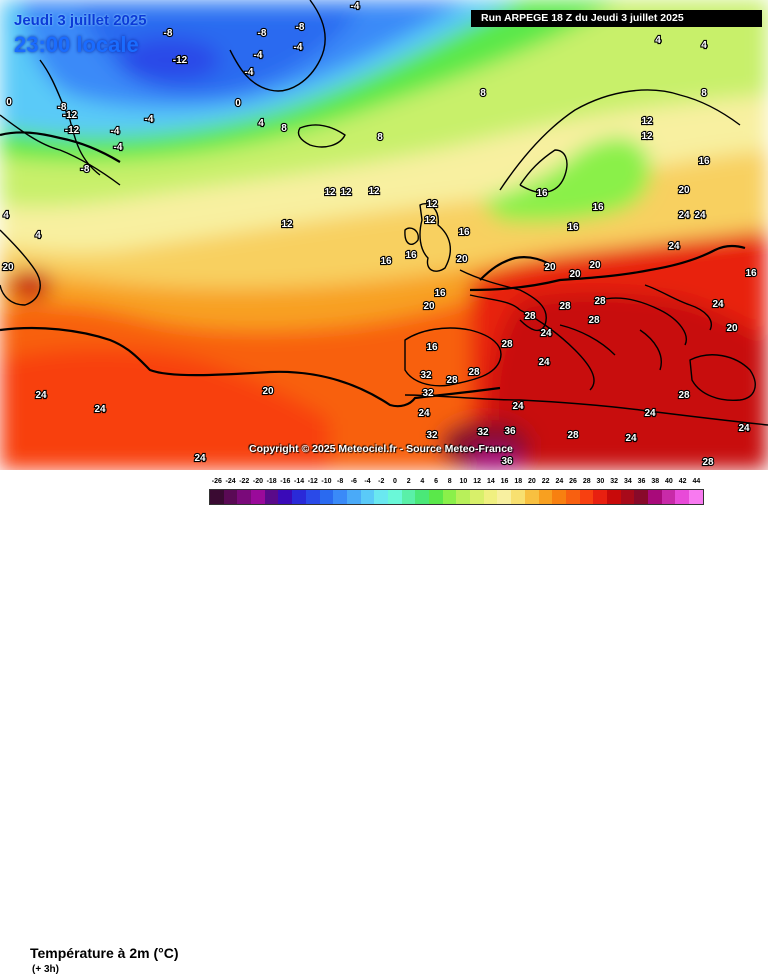  I want to click on color-scale-tick: 36, so click(641, 481).